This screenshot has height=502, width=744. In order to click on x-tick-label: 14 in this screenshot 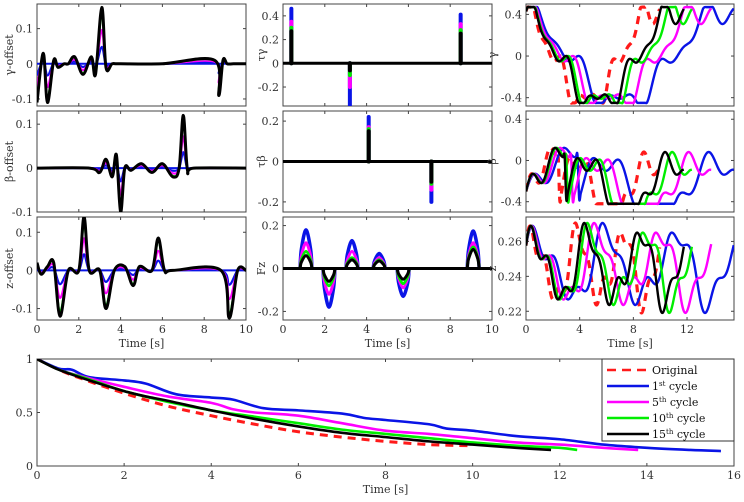, I will do `click(647, 475)`.